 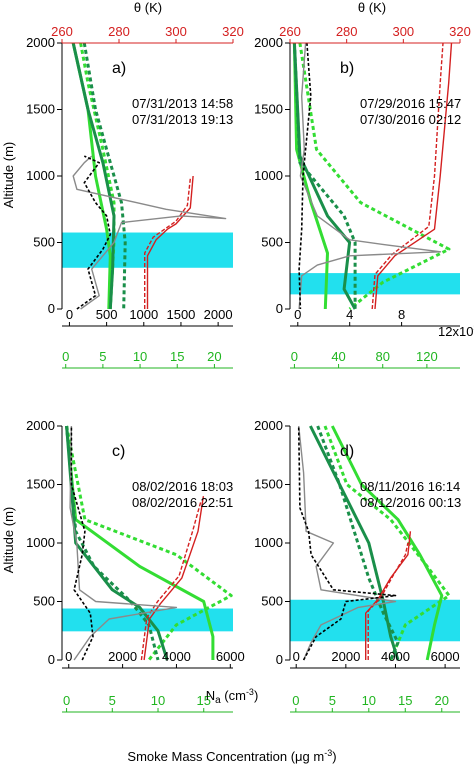 I want to click on altitude-tick-label-a-500: 500, so click(x=44, y=242).